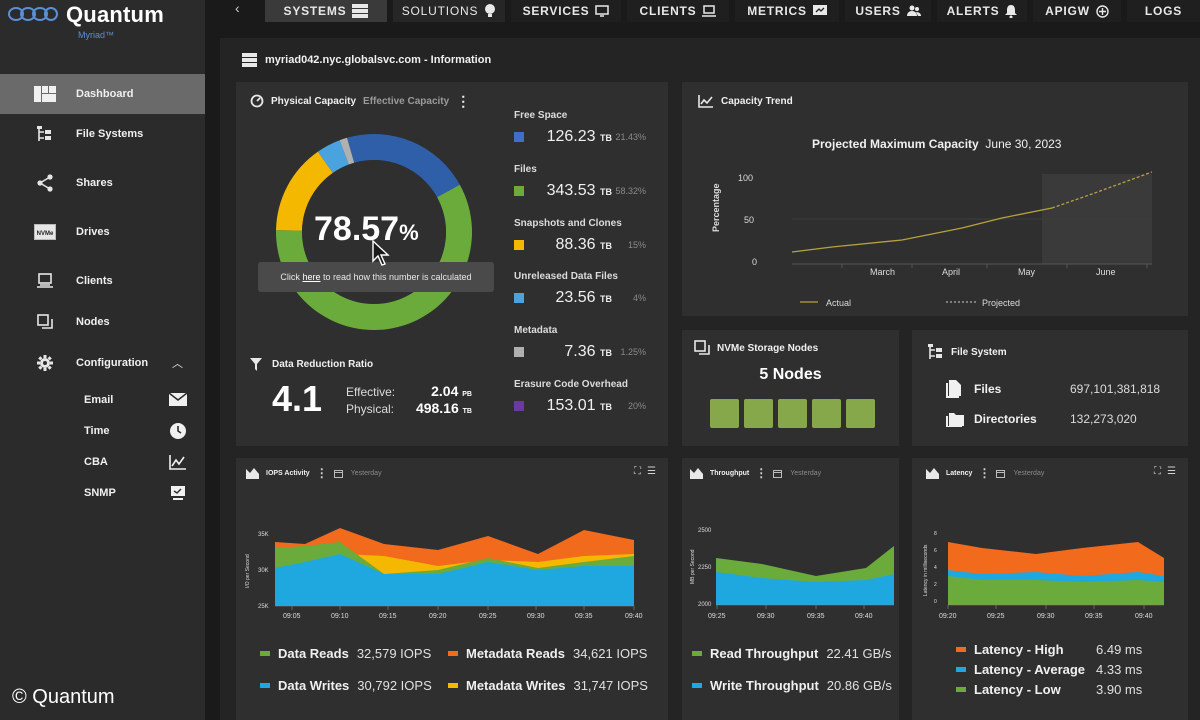 This screenshot has height=720, width=1200. I want to click on latency-period: Yesterday, so click(1029, 473).